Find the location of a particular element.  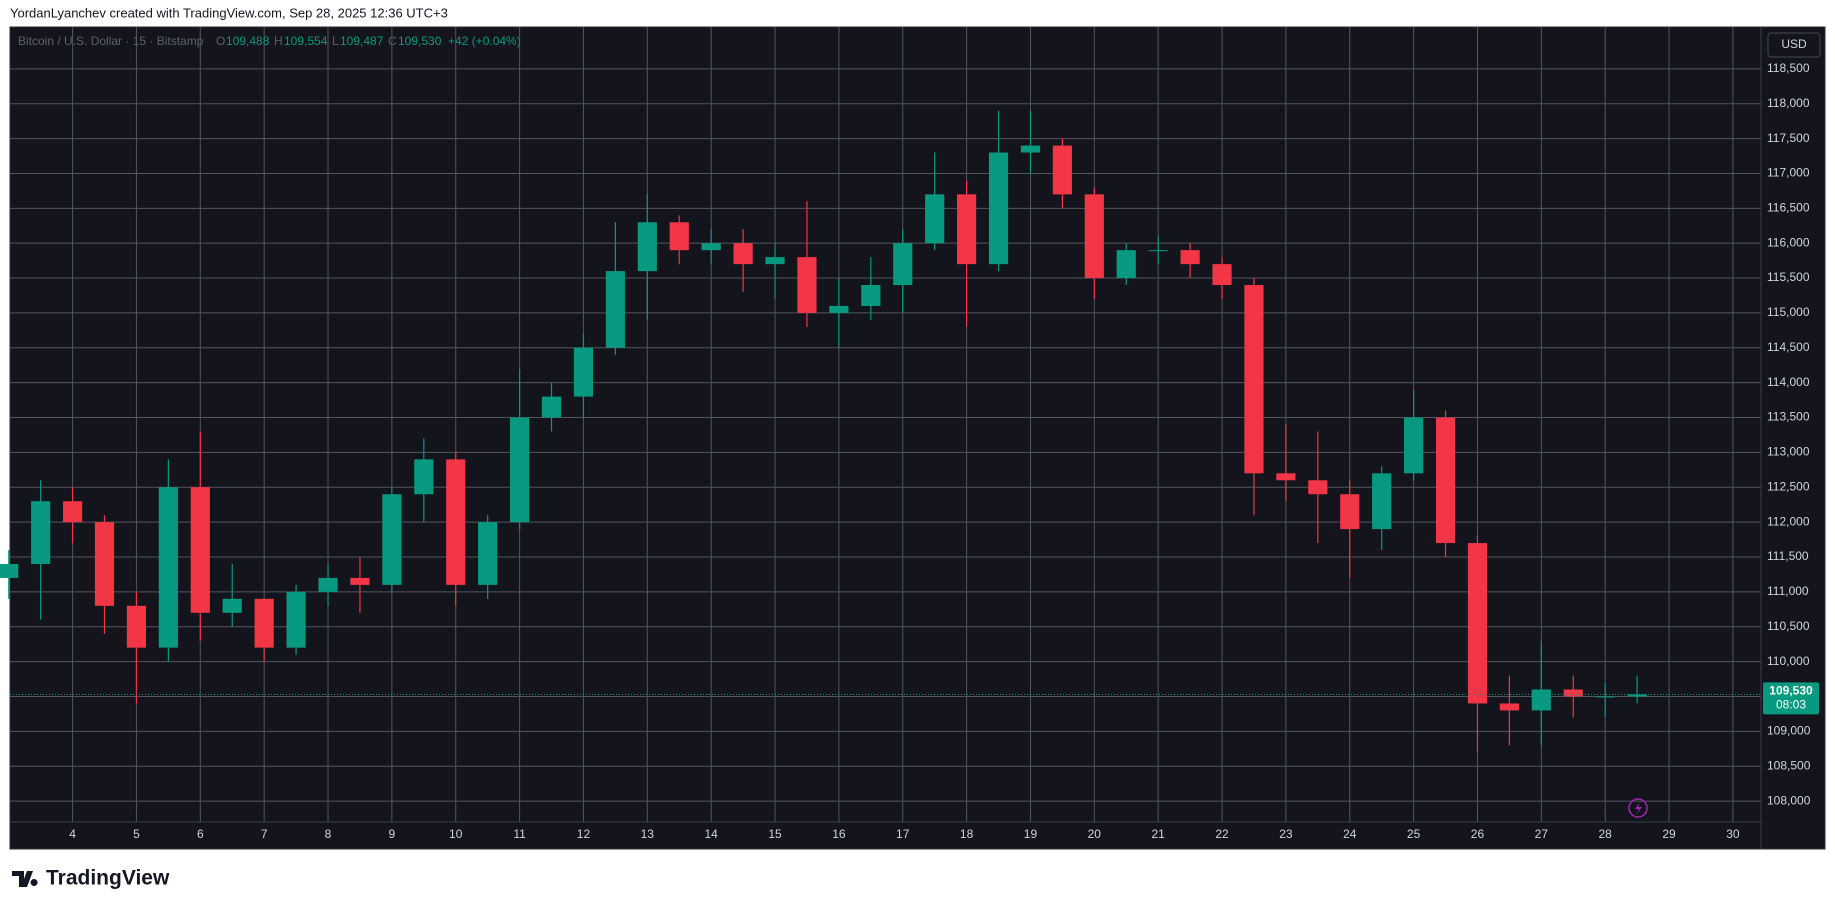

x-tick-label: 25 is located at coordinates (1414, 834).